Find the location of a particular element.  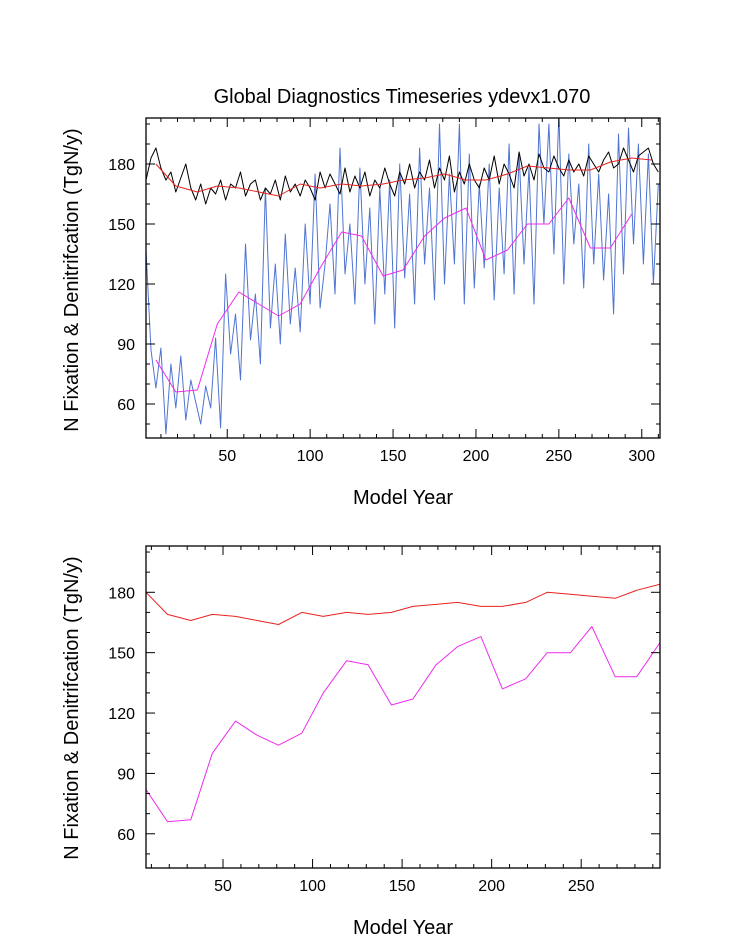

top-y-axis-label: N Fixation & Denitrifcation (TgN/y) is located at coordinates (72, 279).